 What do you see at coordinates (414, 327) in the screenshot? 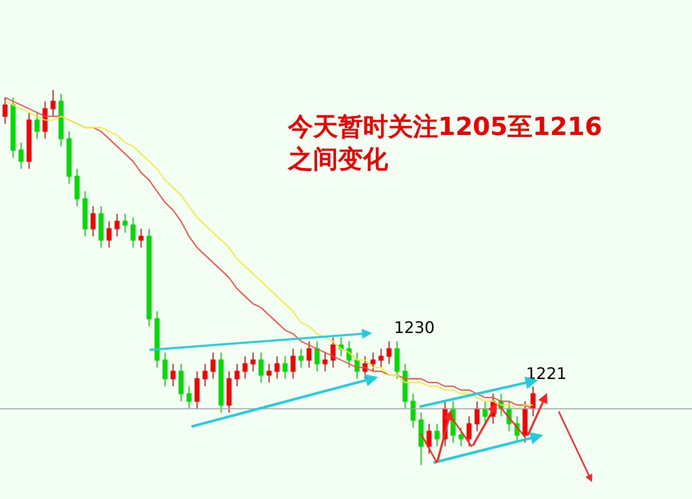
I see `annotation: 1230` at bounding box center [414, 327].